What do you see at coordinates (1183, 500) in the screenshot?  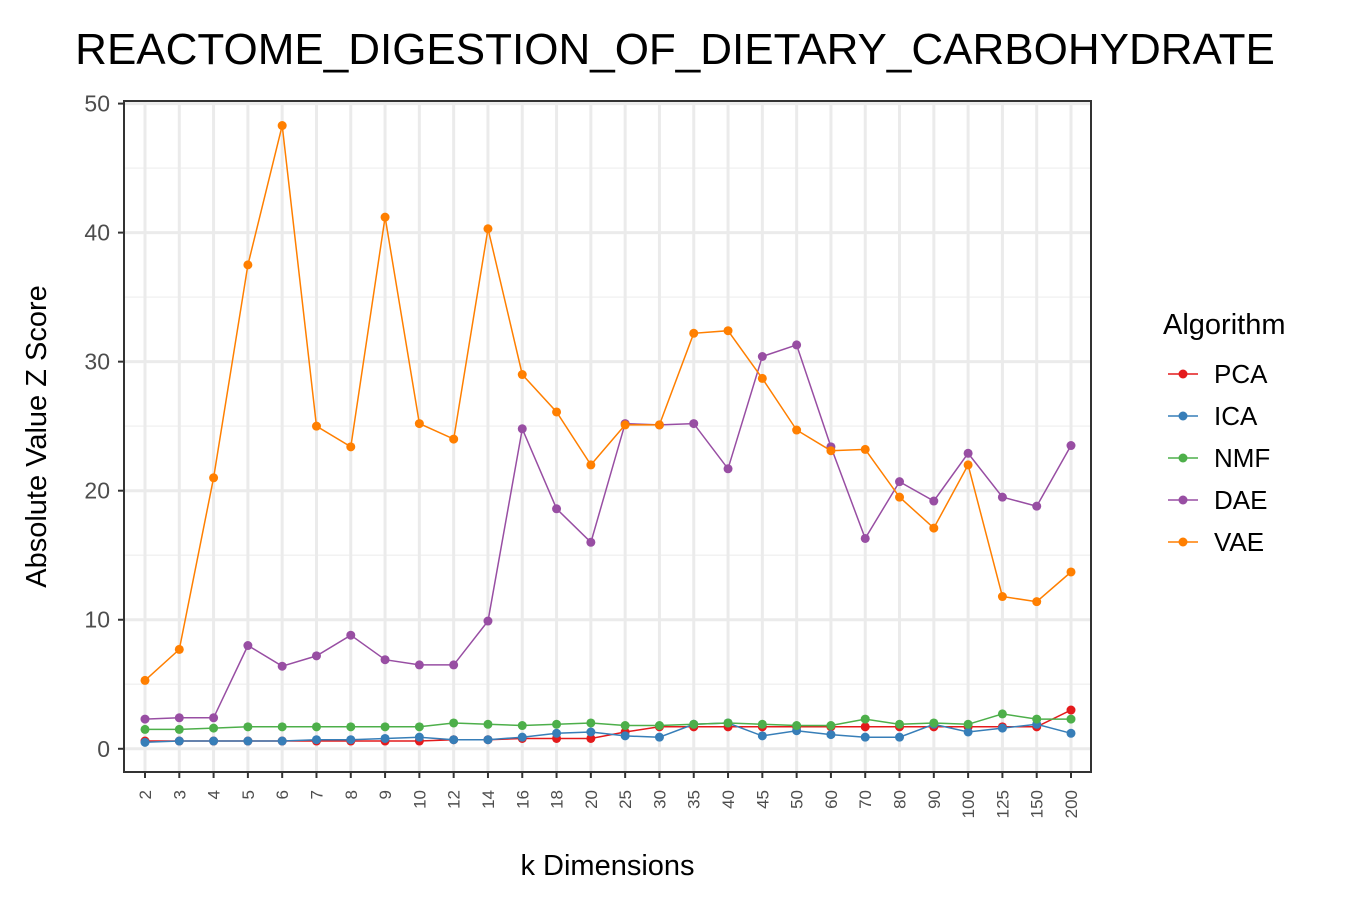 I see `legend-key-point-dae` at bounding box center [1183, 500].